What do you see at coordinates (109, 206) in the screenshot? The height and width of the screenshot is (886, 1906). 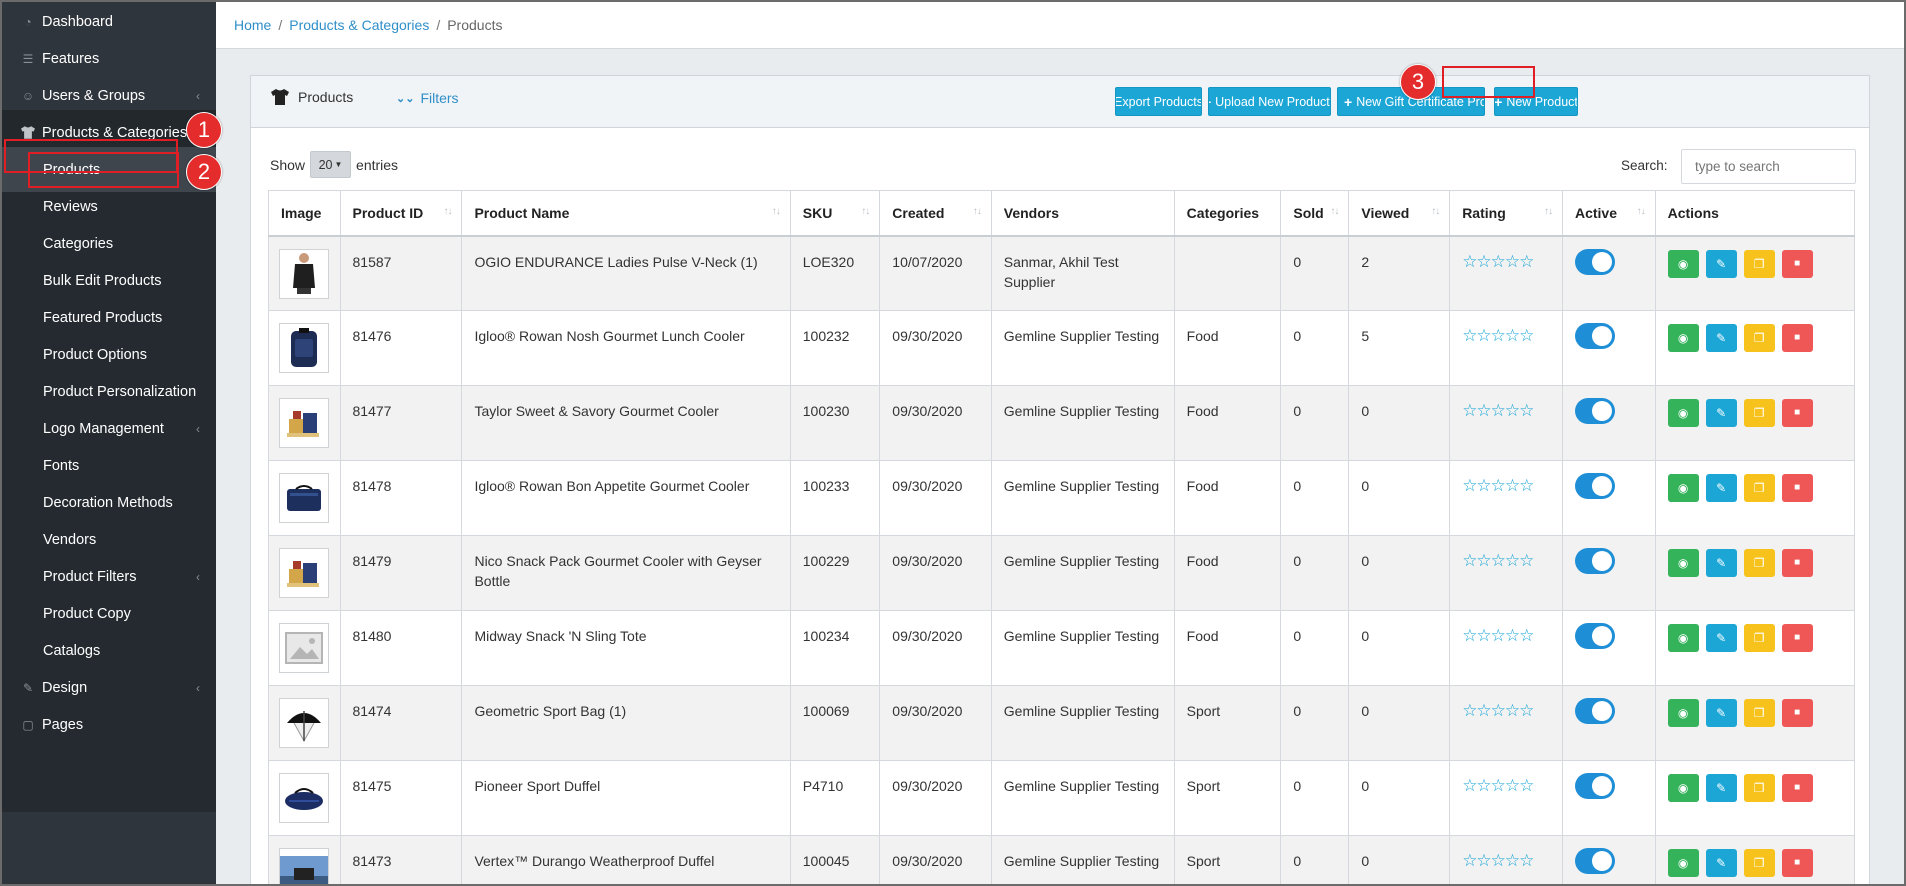 I see `sidebar-item-reviews: Reviews` at bounding box center [109, 206].